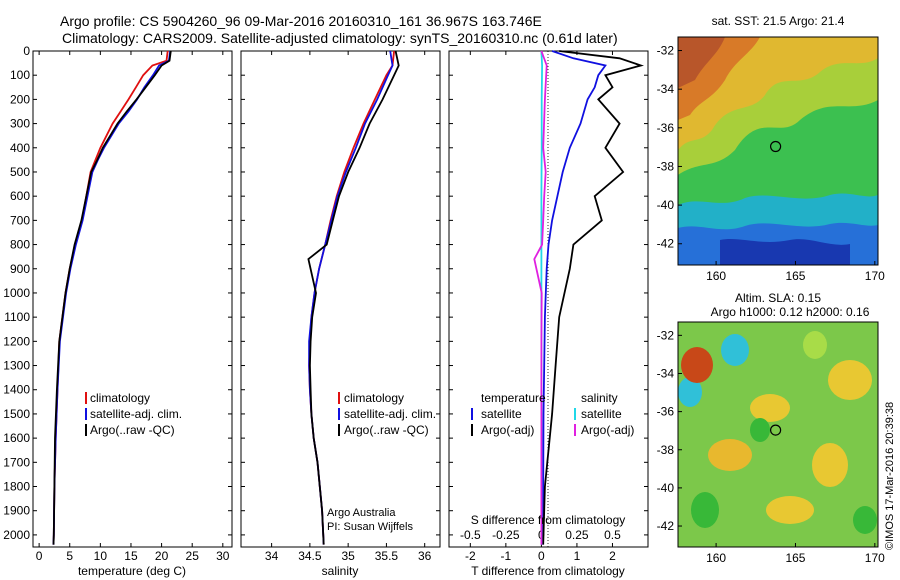 The height and width of the screenshot is (580, 900). I want to click on sst-lon-ticks: 160 165 170, so click(795, 272).